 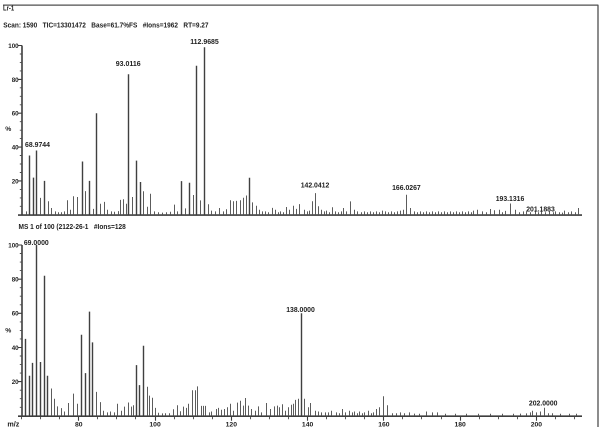 I want to click on svg-text: 180, so click(x=460, y=425).